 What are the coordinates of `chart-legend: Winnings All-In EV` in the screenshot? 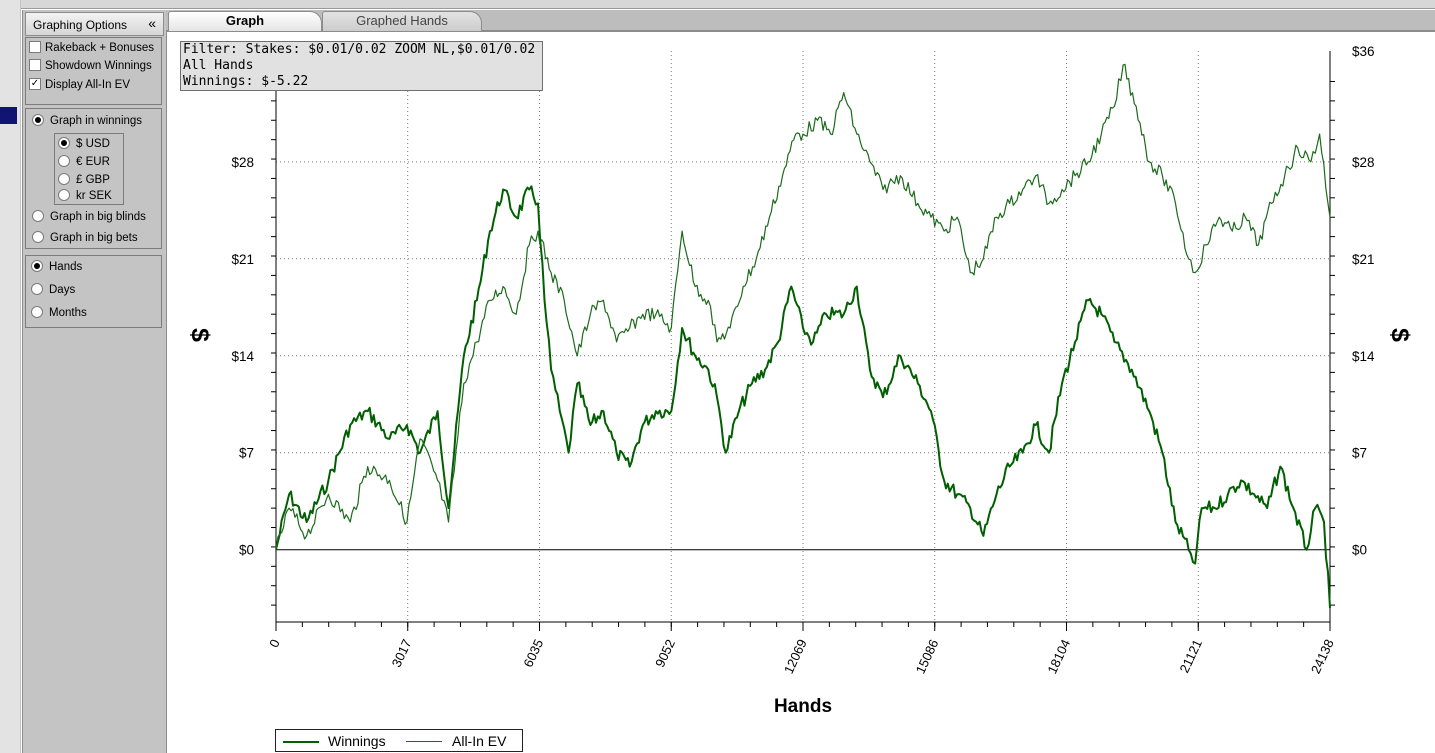 It's located at (399, 740).